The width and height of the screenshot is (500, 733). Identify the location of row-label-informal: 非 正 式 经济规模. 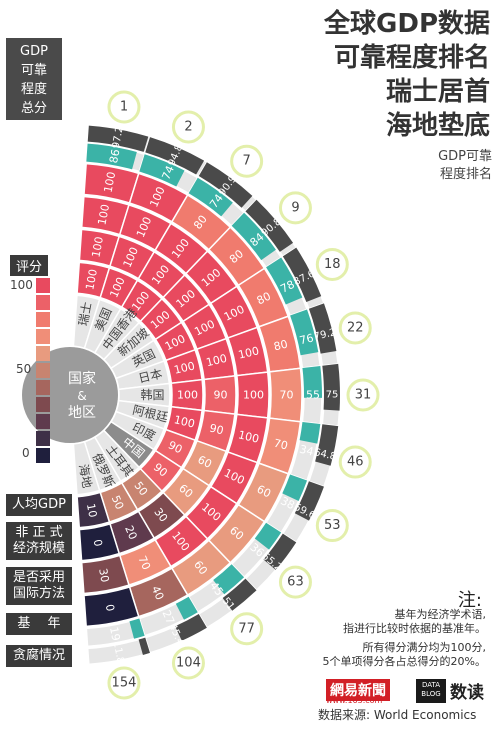
(39, 541).